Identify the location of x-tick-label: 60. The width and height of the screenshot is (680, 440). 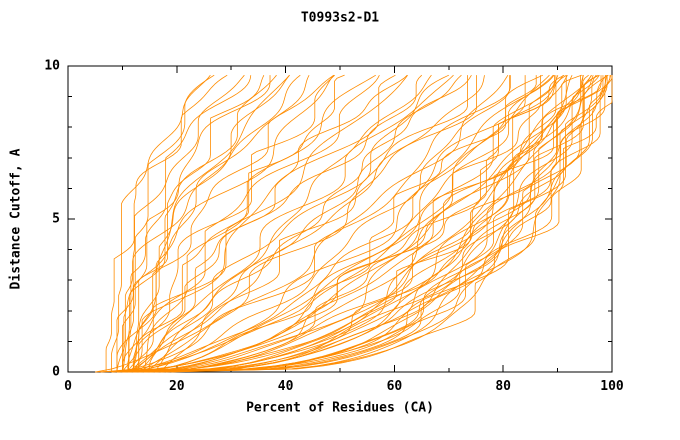
(394, 386).